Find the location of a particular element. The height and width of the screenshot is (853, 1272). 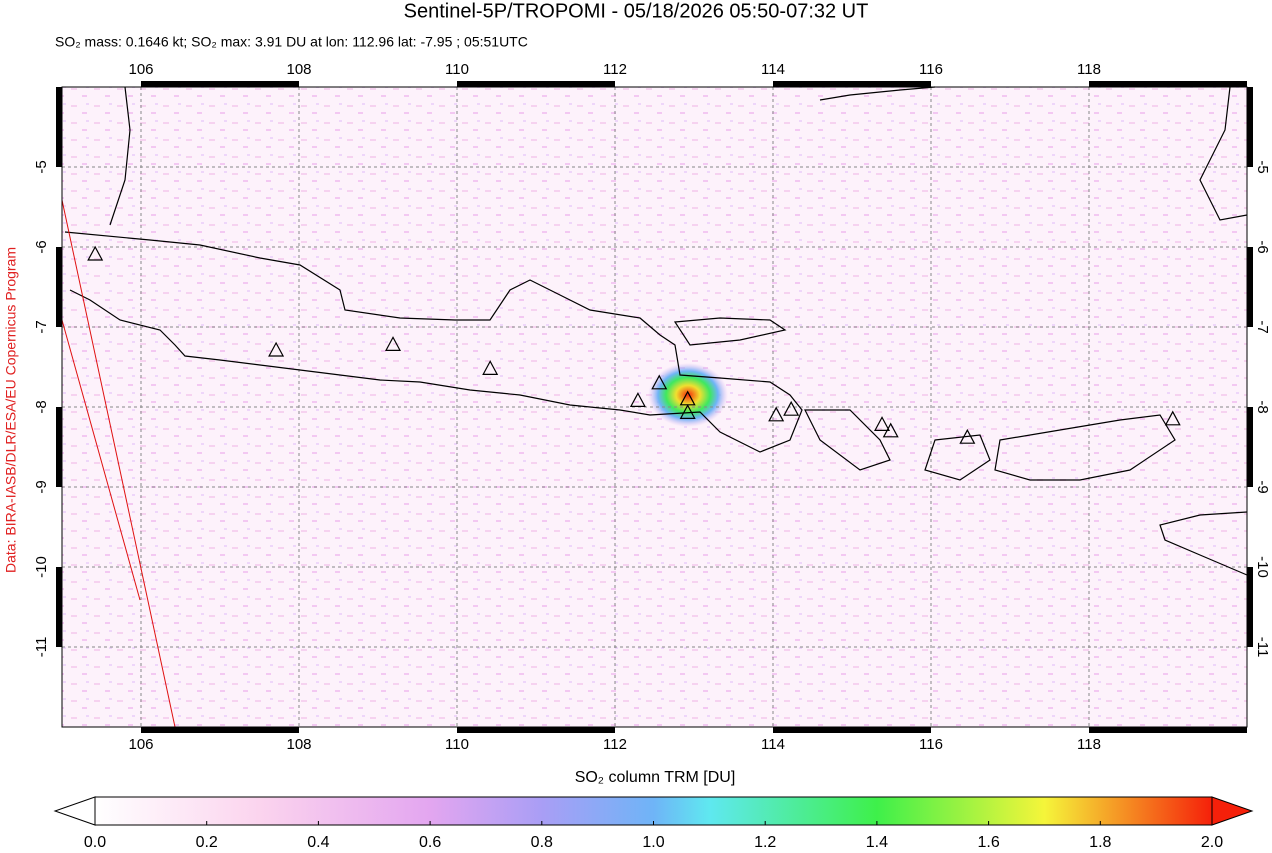

colorbar-tick-label: 1.8 is located at coordinates (1100, 842).